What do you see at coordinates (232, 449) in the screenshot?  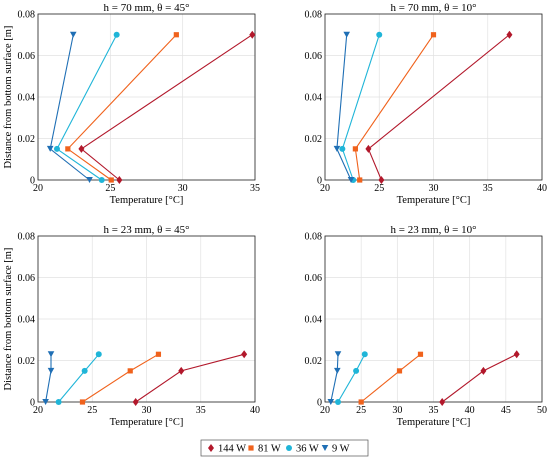 I see `legend-label: 144 W` at bounding box center [232, 449].